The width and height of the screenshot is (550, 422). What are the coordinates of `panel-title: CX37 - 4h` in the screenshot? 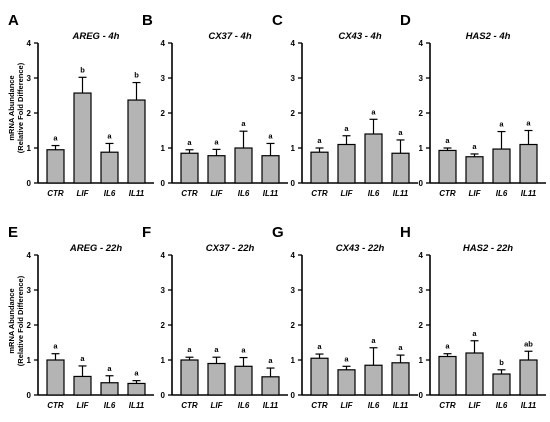 It's located at (229, 36).